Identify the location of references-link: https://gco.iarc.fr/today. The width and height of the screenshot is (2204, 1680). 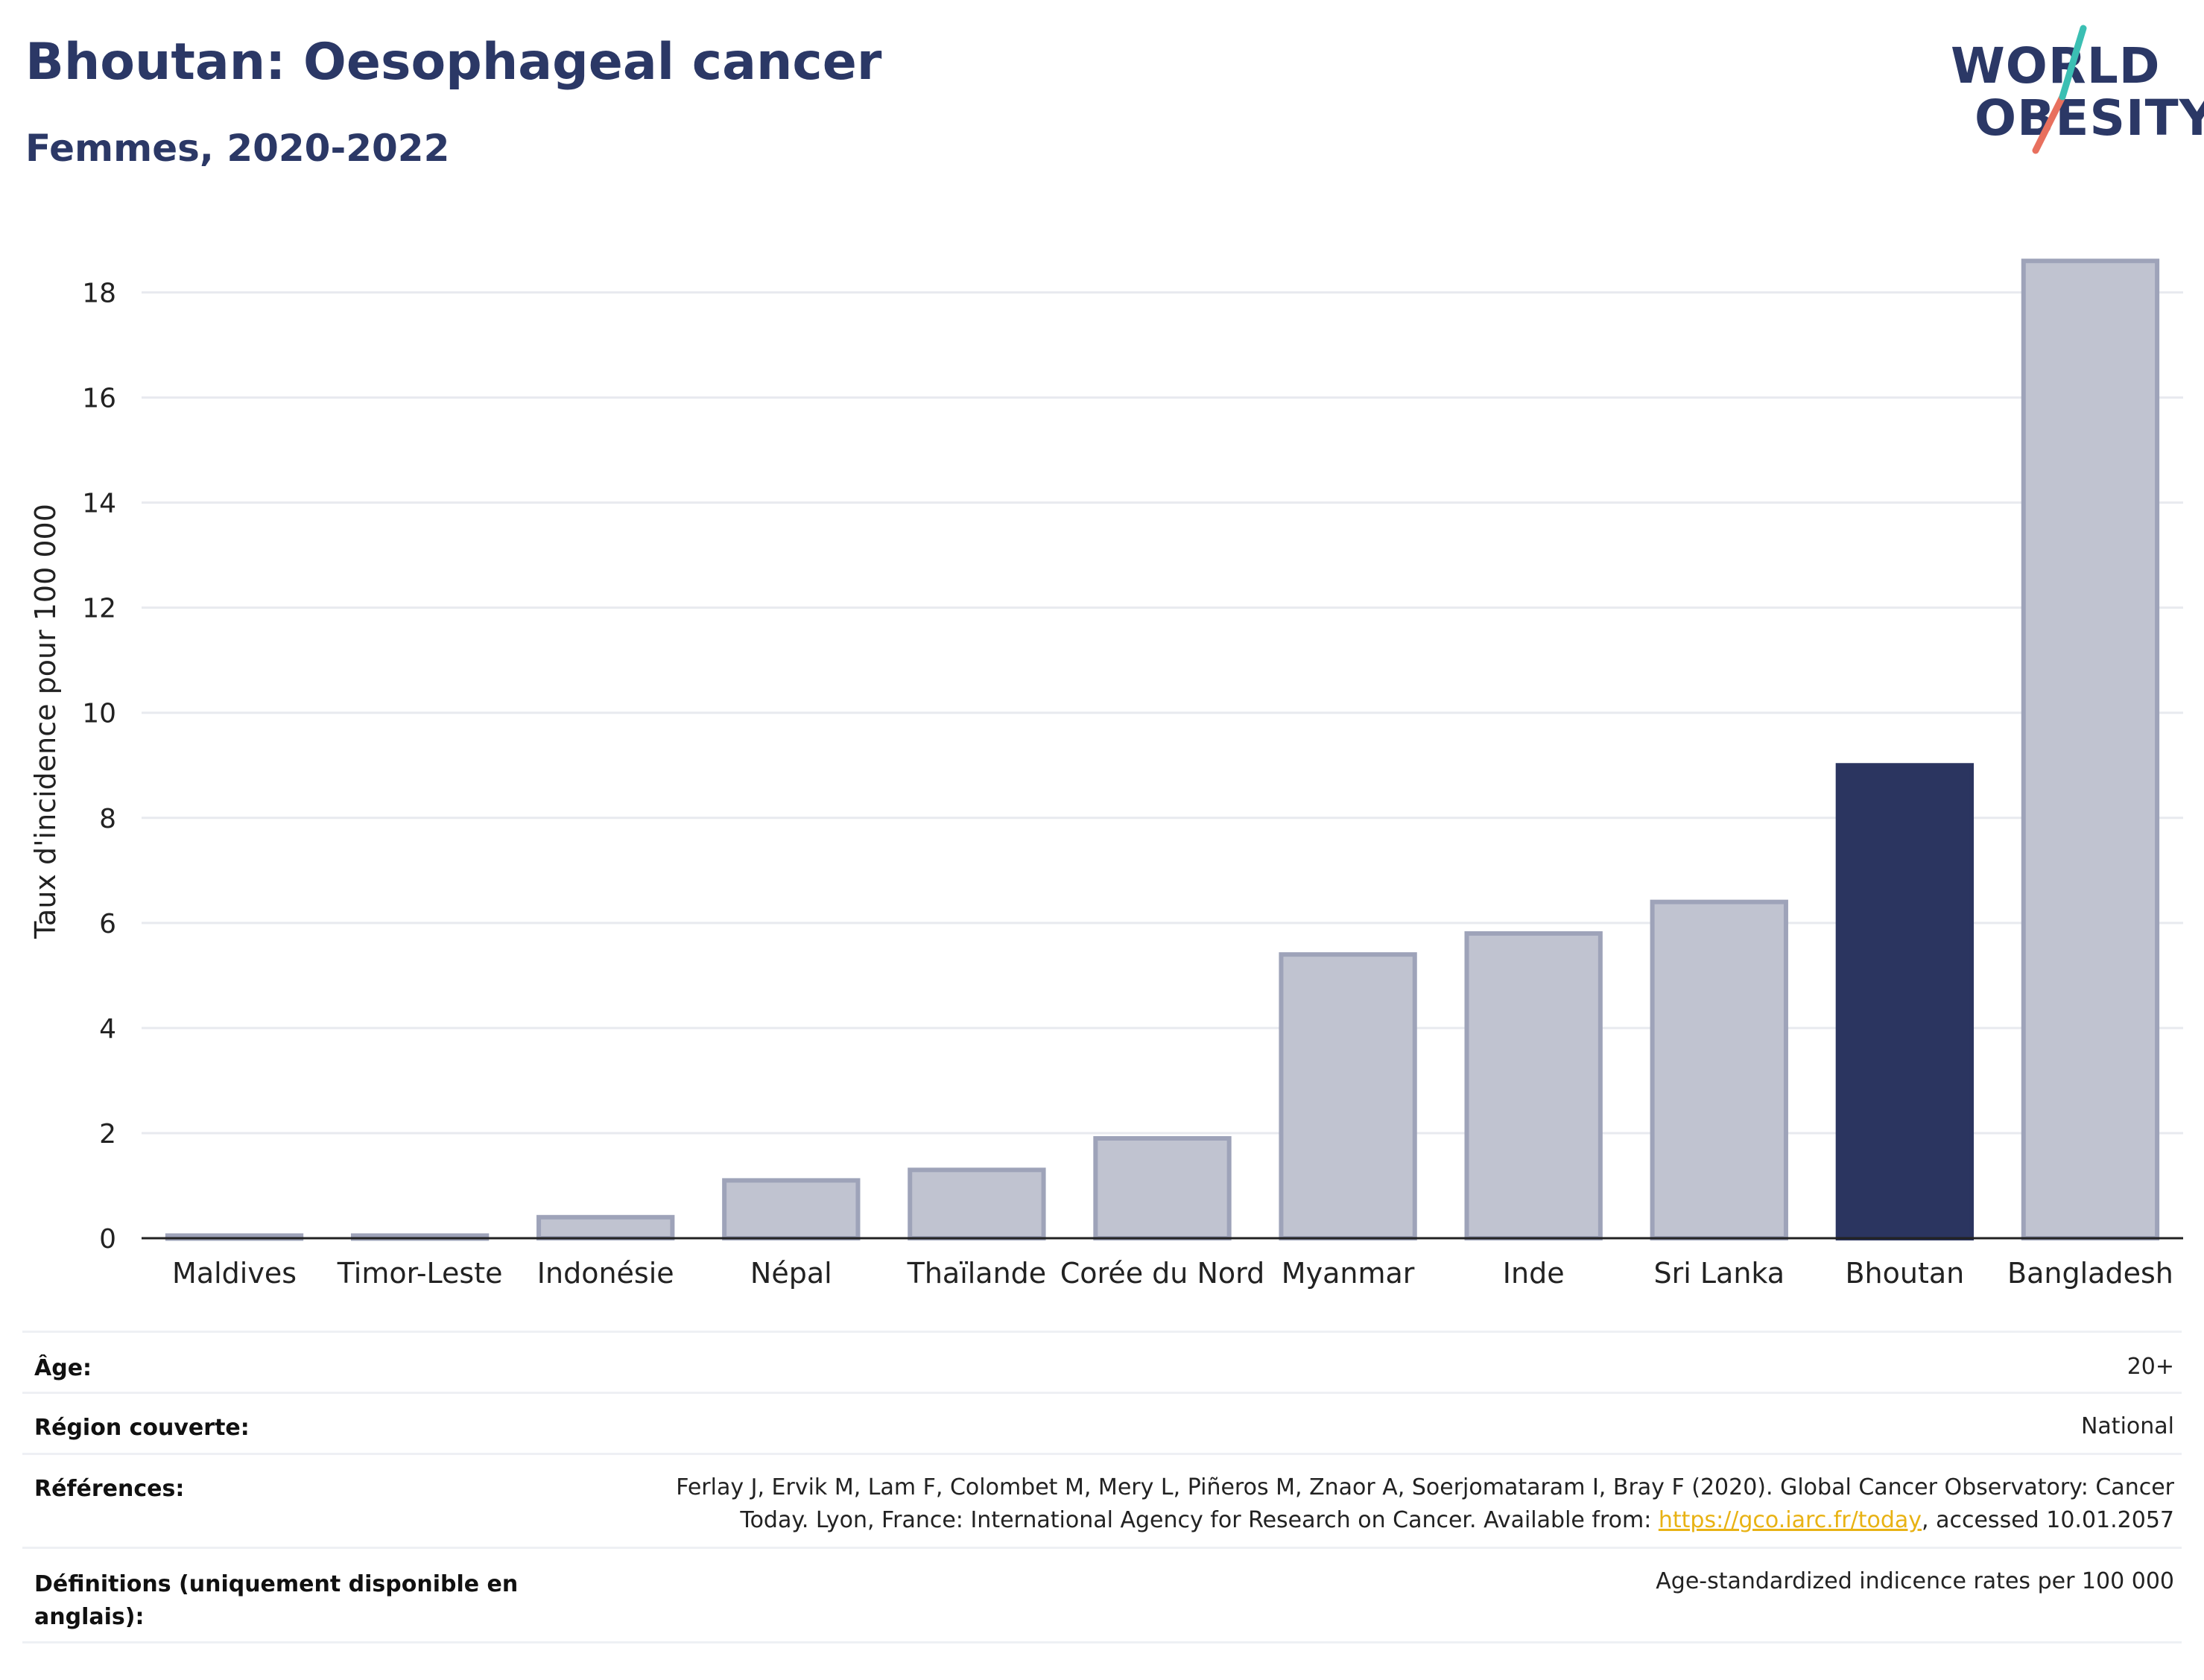
(1790, 1520).